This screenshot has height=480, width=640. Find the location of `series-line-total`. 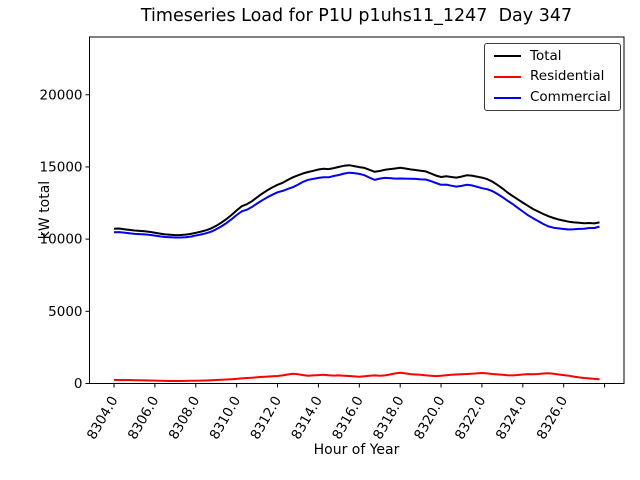

series-line-total is located at coordinates (356, 200).